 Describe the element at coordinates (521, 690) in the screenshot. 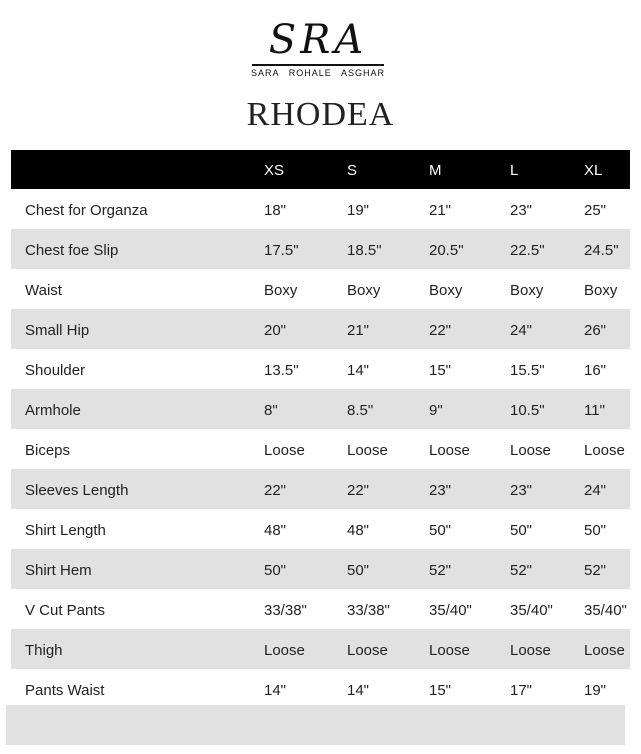

I see `cell-value: 17"` at that location.